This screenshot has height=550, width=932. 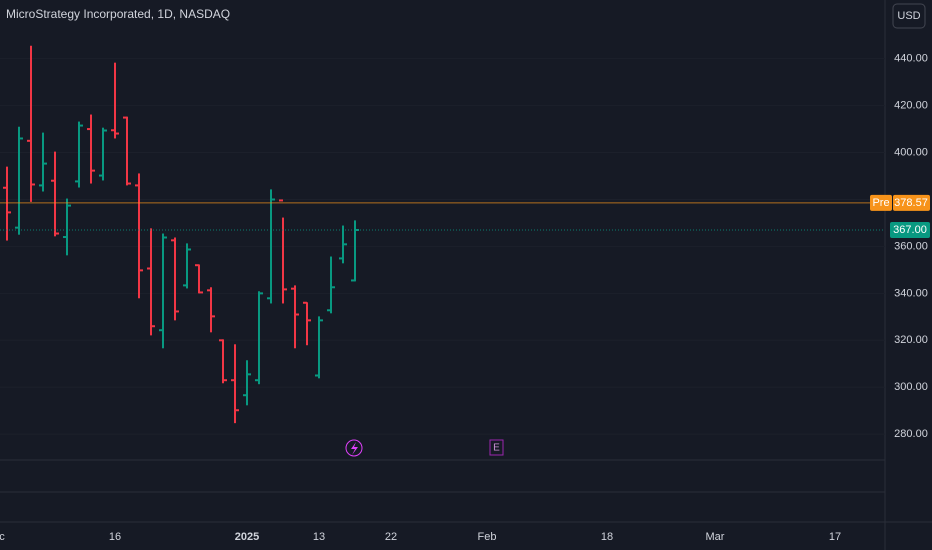 I want to click on x-tick-label: 22, so click(x=391, y=537).